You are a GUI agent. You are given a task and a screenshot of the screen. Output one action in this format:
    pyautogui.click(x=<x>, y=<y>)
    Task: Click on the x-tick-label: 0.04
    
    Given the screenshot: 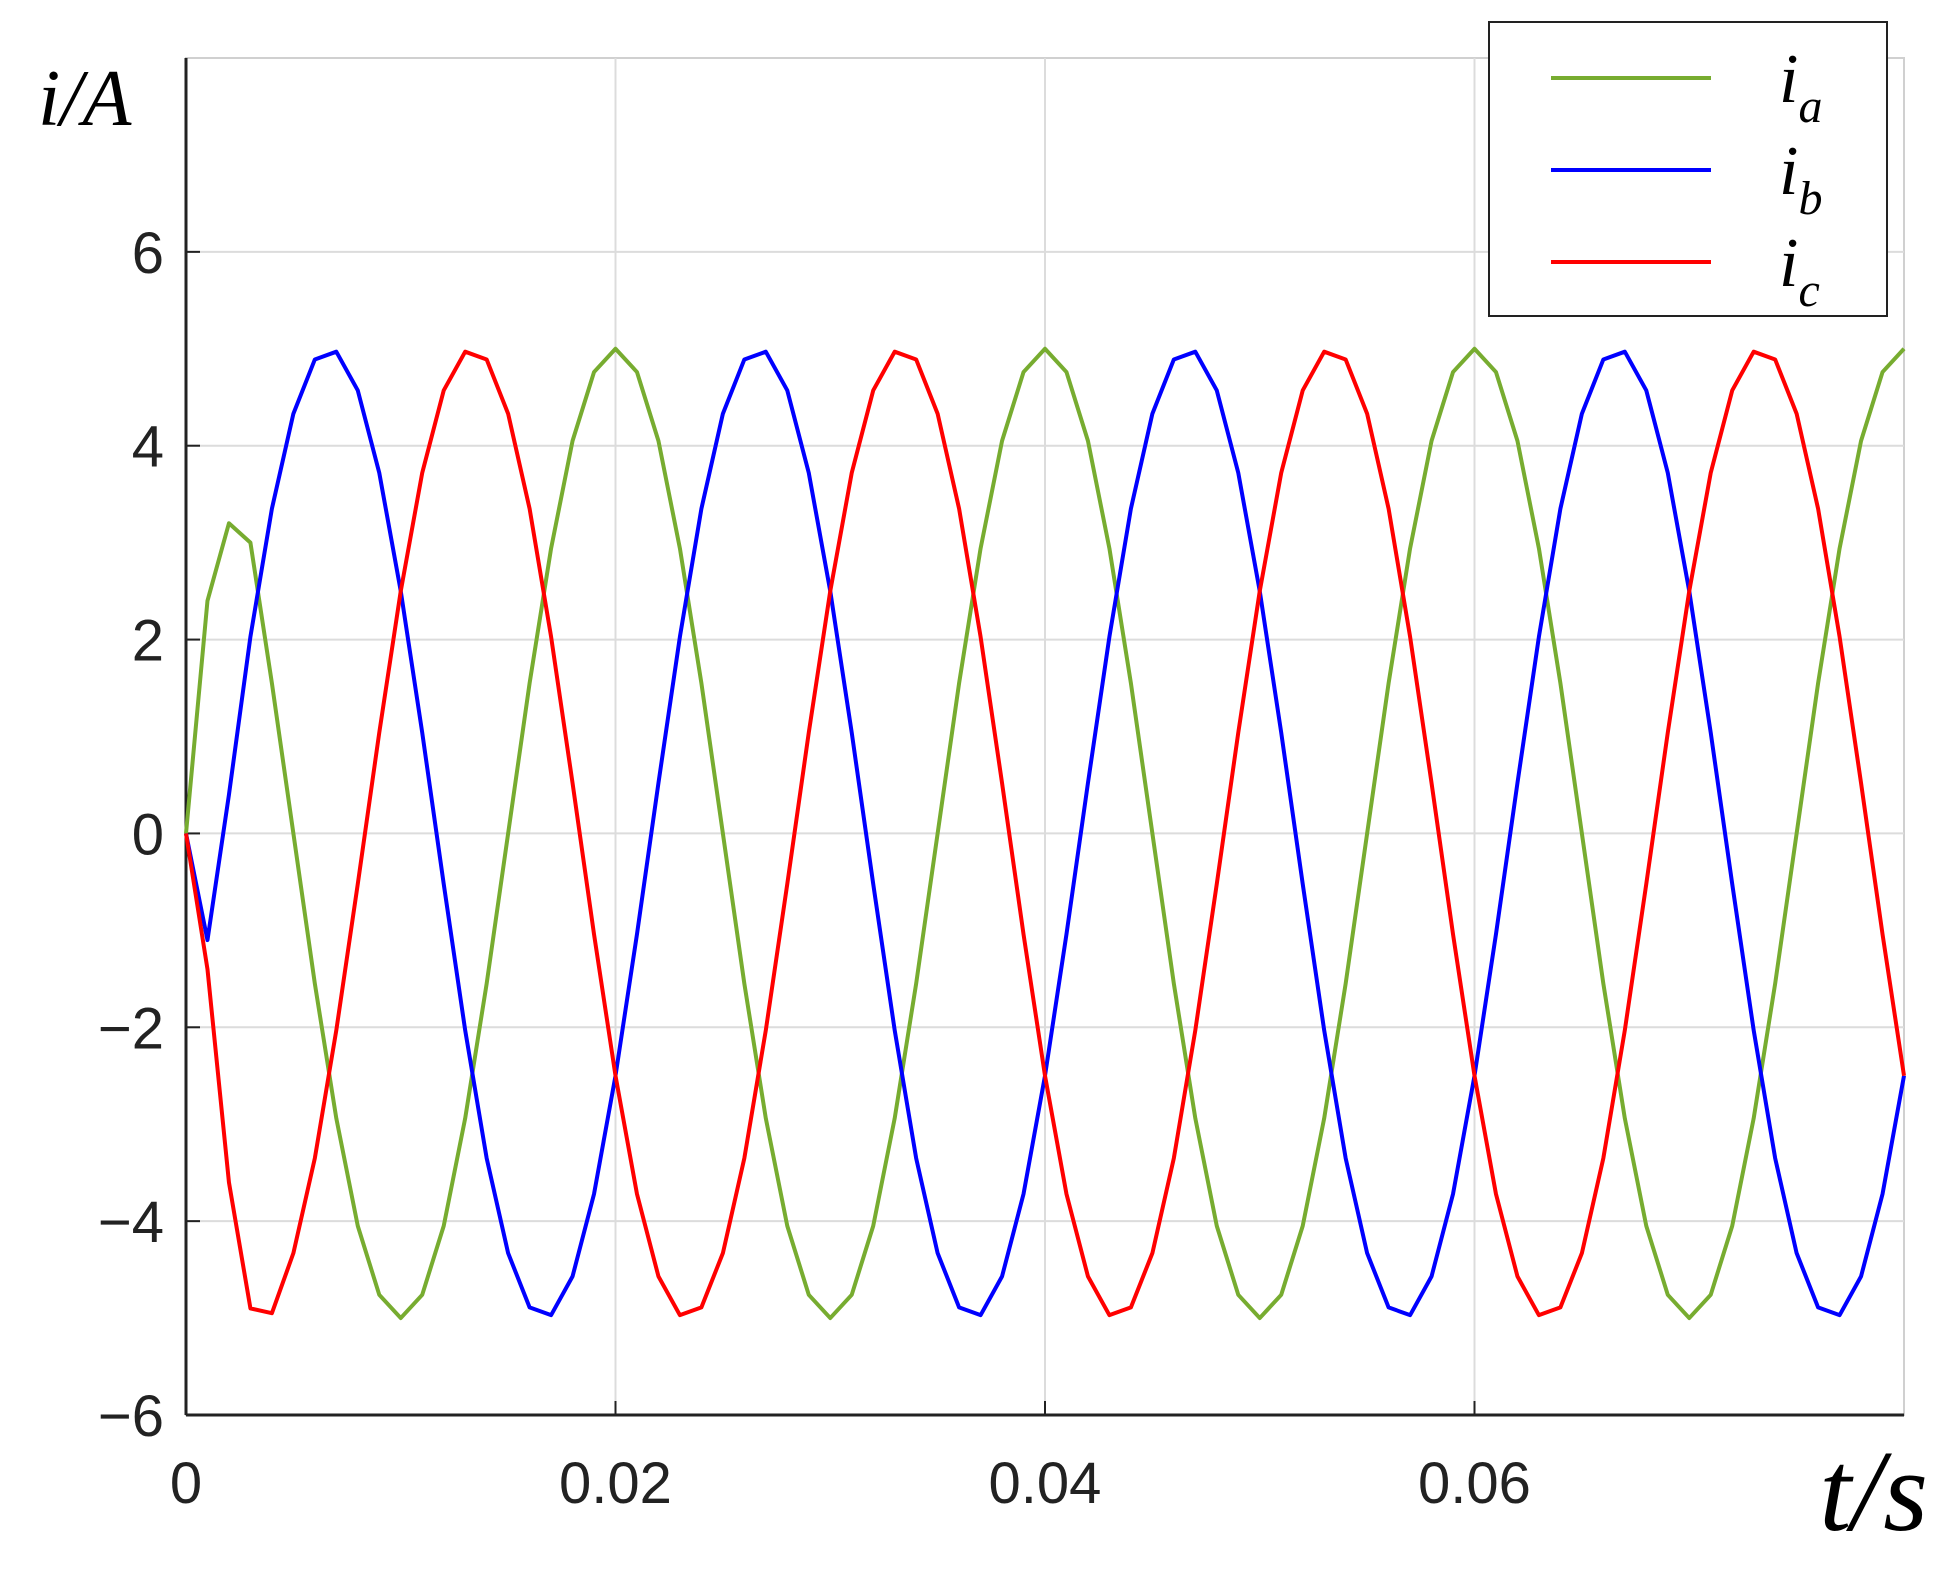 What is the action you would take?
    pyautogui.click(x=1045, y=1483)
    